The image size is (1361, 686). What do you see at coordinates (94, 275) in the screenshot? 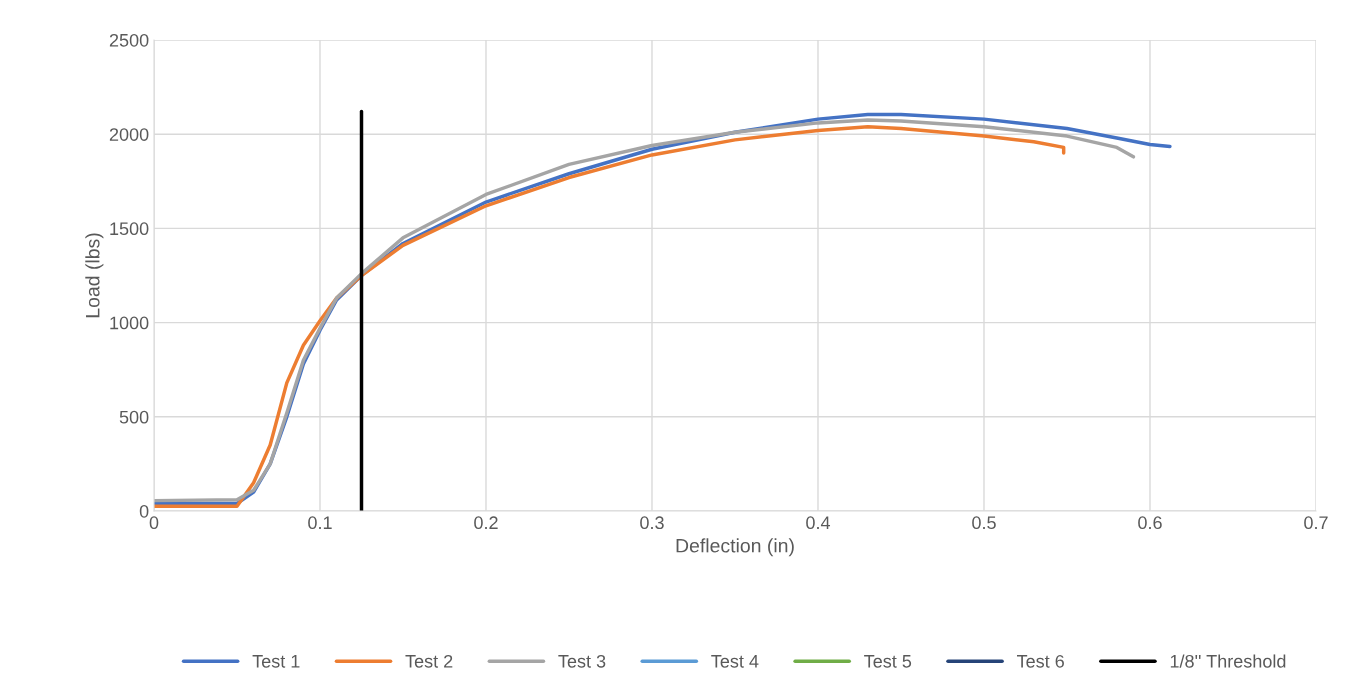
I see `y-axis-title: Load (lbs)` at bounding box center [94, 275].